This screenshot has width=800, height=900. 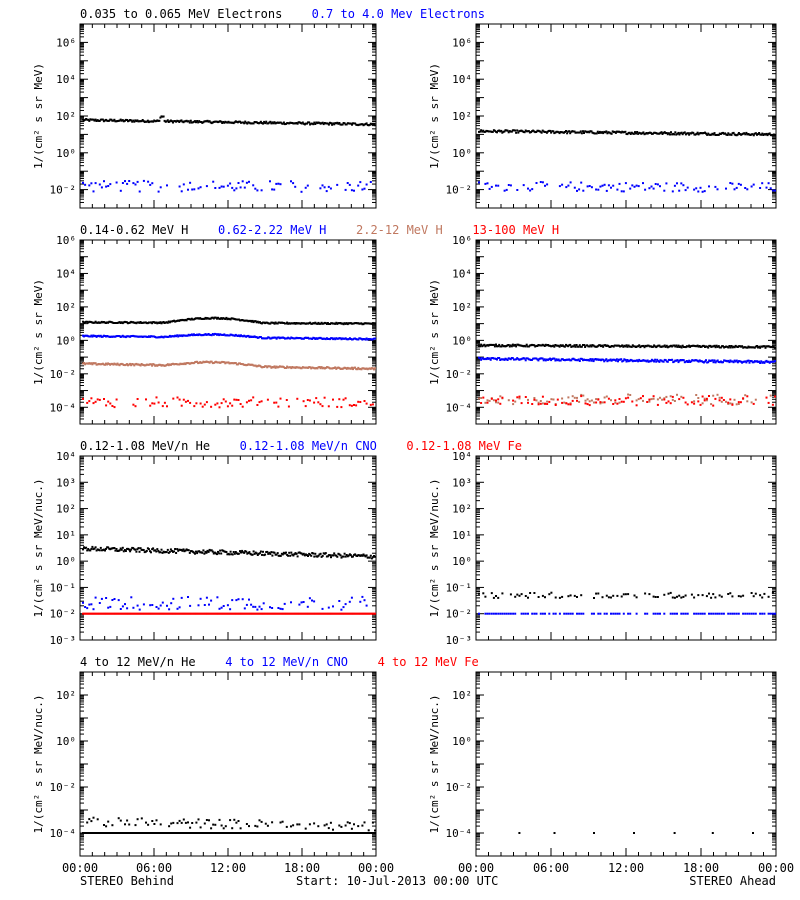 What do you see at coordinates (228, 548) in the screenshot?
I see `plot-frame` at bounding box center [228, 548].